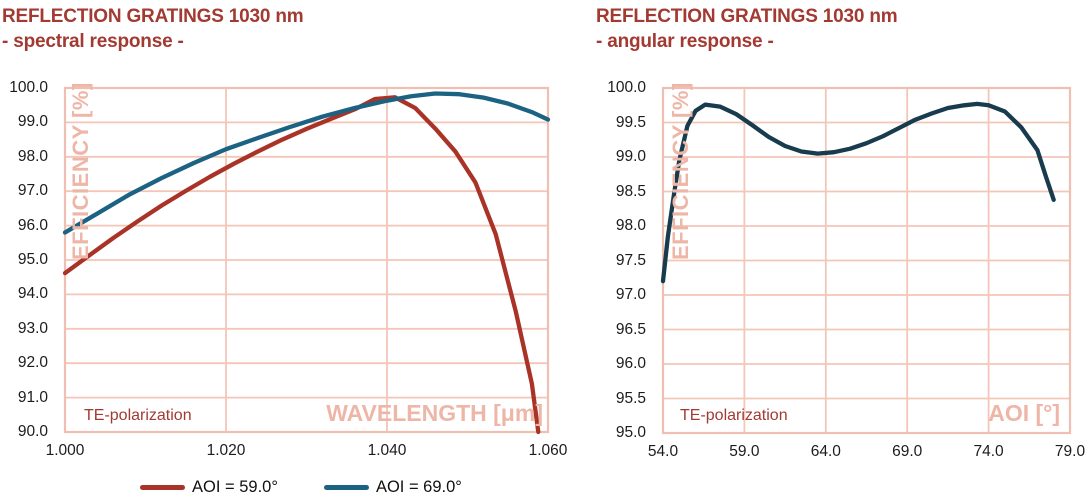 The height and width of the screenshot is (500, 1087). Describe the element at coordinates (226, 450) in the screenshot. I see `x-tick-label: 1.020` at that location.